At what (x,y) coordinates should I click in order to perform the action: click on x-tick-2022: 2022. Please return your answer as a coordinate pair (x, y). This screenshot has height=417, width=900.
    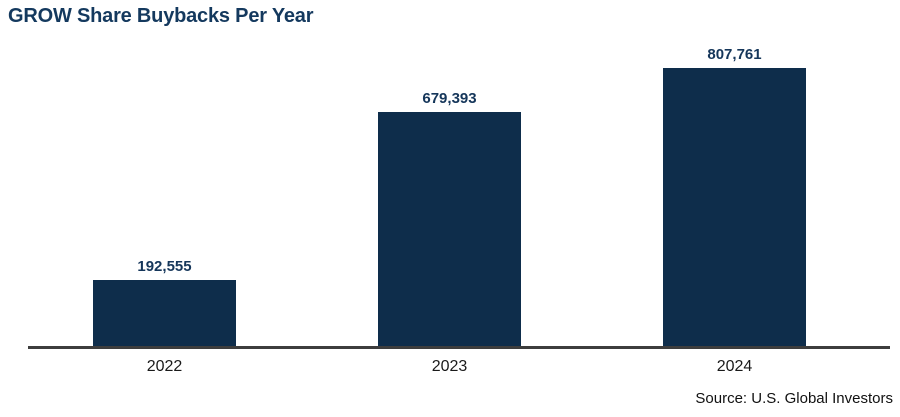
    Looking at the image, I should click on (164, 366).